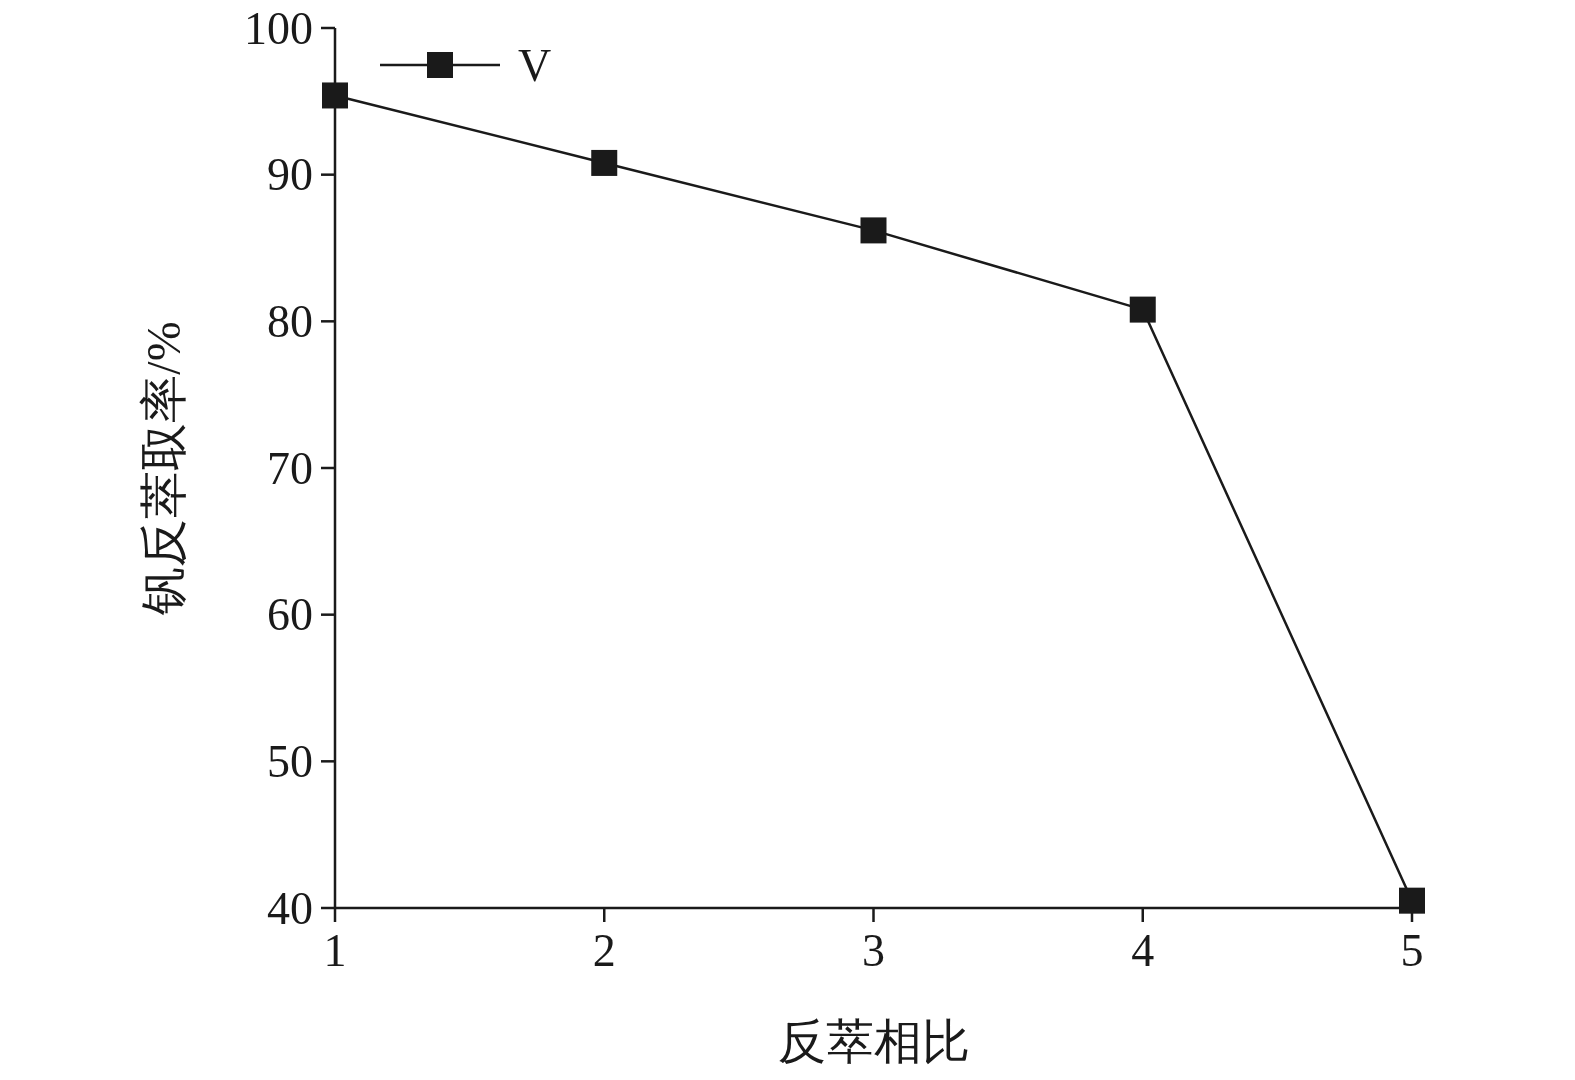 Image resolution: width=1575 pixels, height=1080 pixels. I want to click on x-tick-label: 2, so click(604, 950).